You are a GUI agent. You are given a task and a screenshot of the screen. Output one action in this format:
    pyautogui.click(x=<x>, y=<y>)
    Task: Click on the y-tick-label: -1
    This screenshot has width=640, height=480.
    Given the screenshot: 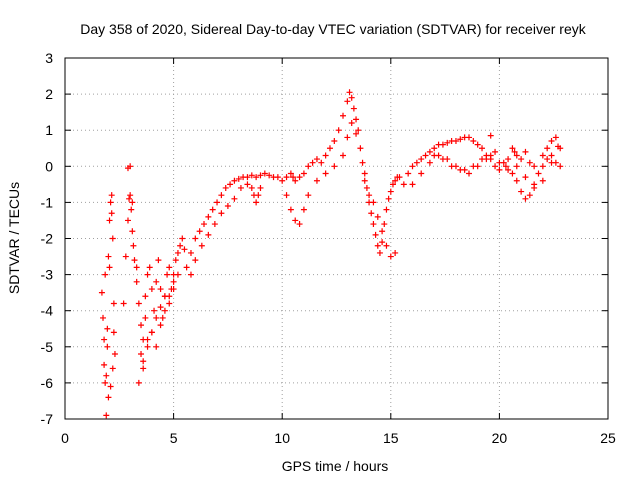 What is the action you would take?
    pyautogui.click(x=47, y=202)
    